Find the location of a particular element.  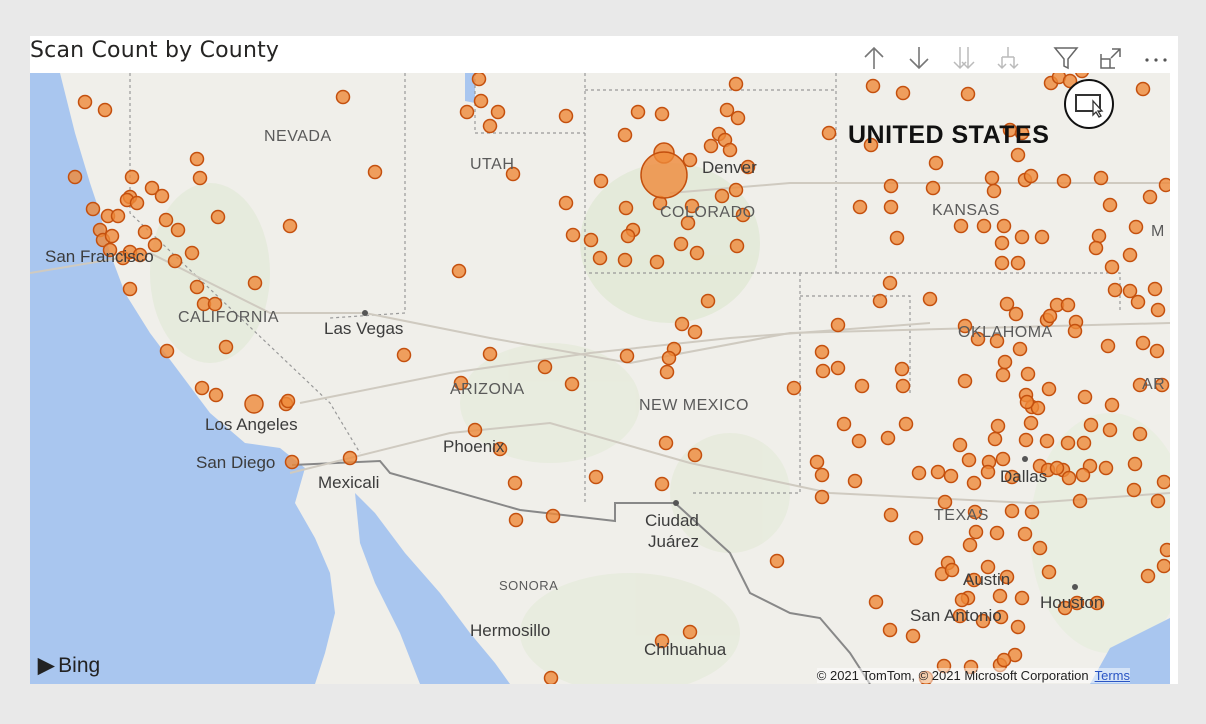

expand-next-level-icon is located at coordinates (964, 58).